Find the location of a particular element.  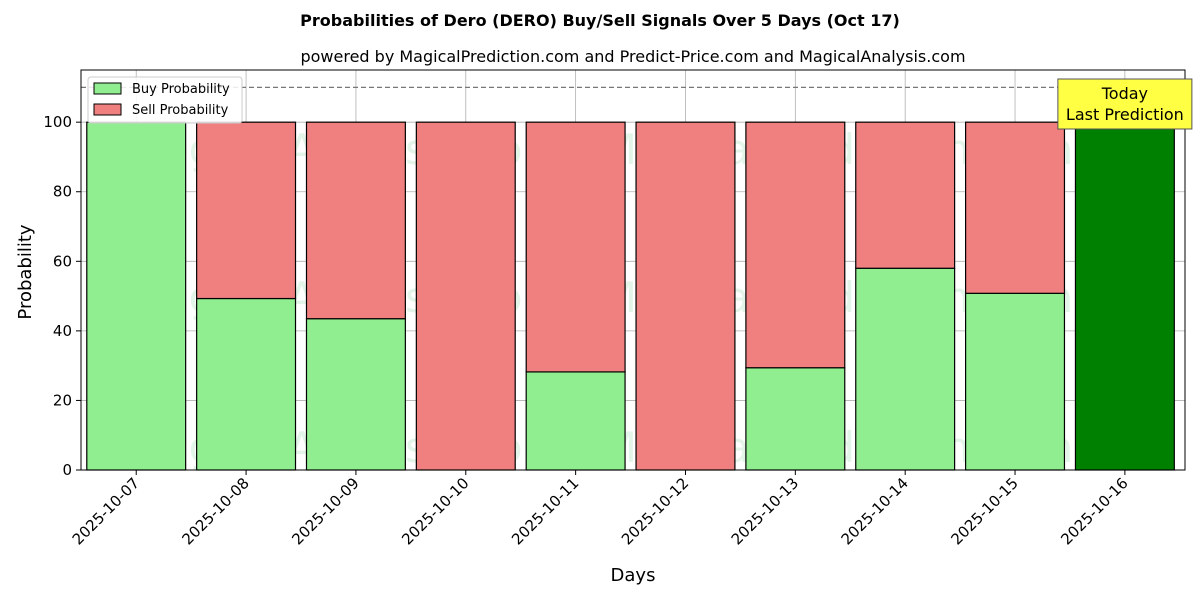

y-tick-label: 100 is located at coordinates (57, 122).